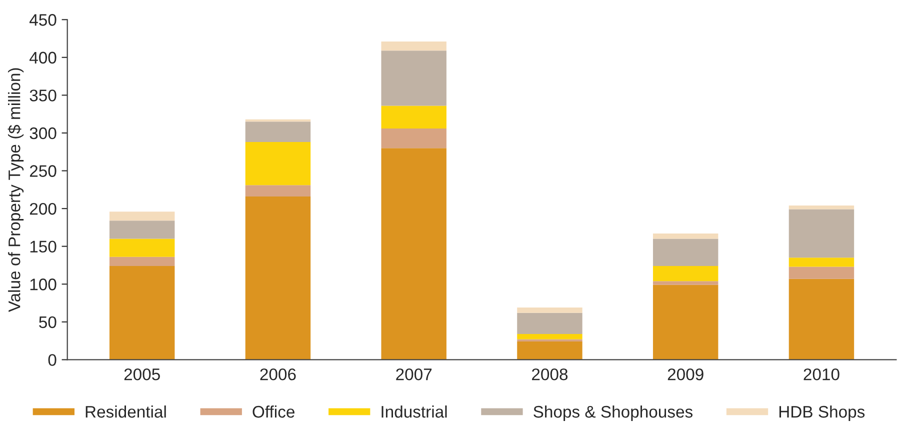 The width and height of the screenshot is (898, 436). What do you see at coordinates (16, 190) in the screenshot?
I see `y-axis-title: Value of Property Type ($ million)` at bounding box center [16, 190].